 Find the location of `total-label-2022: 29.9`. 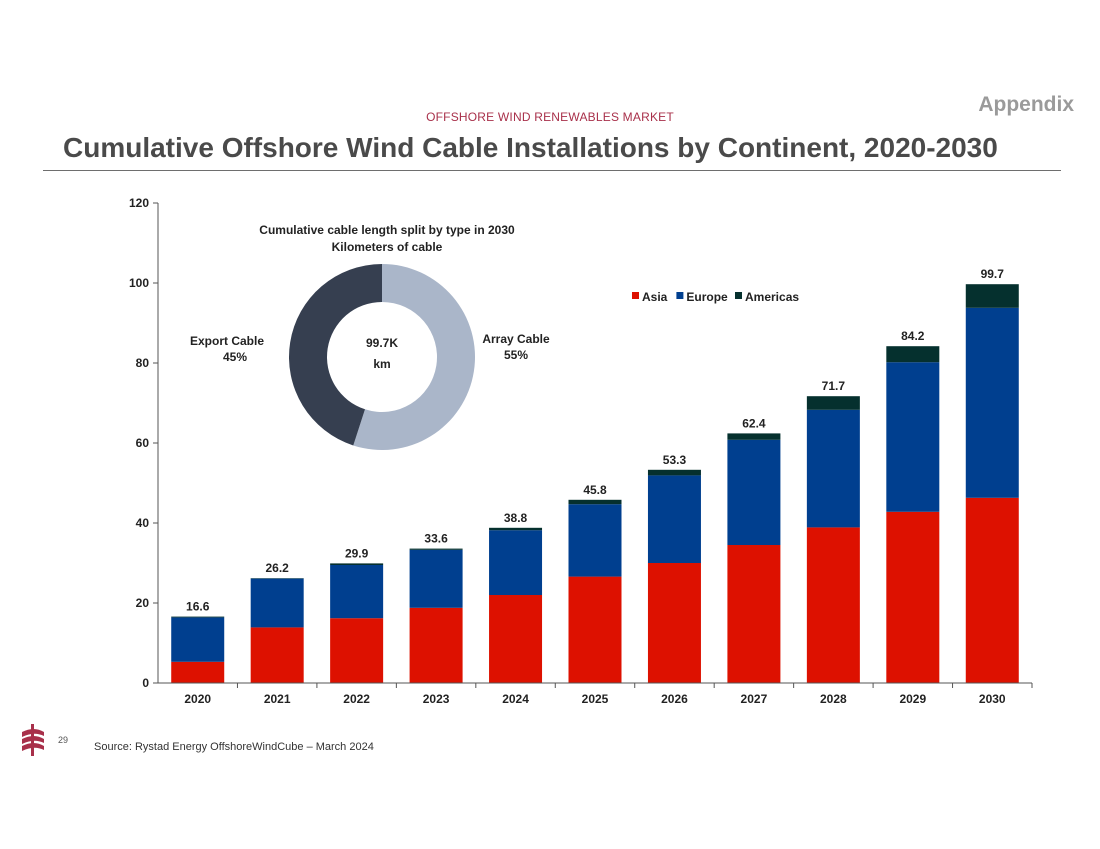

total-label-2022: 29.9 is located at coordinates (357, 553).